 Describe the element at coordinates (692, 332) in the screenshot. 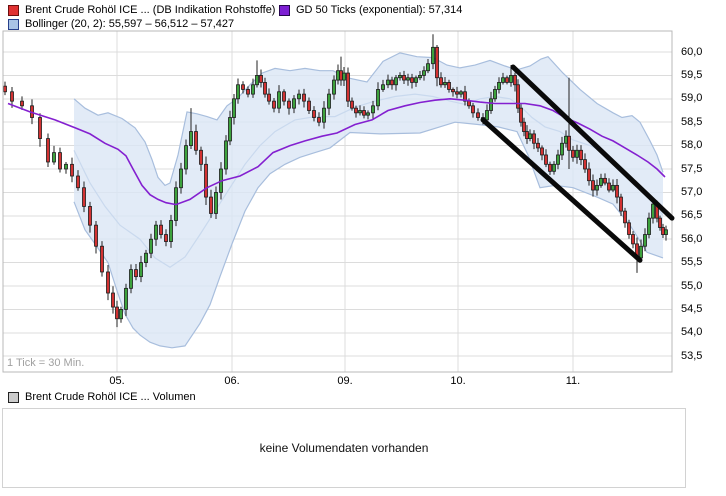

I see `y-axis-label: 54,0` at that location.